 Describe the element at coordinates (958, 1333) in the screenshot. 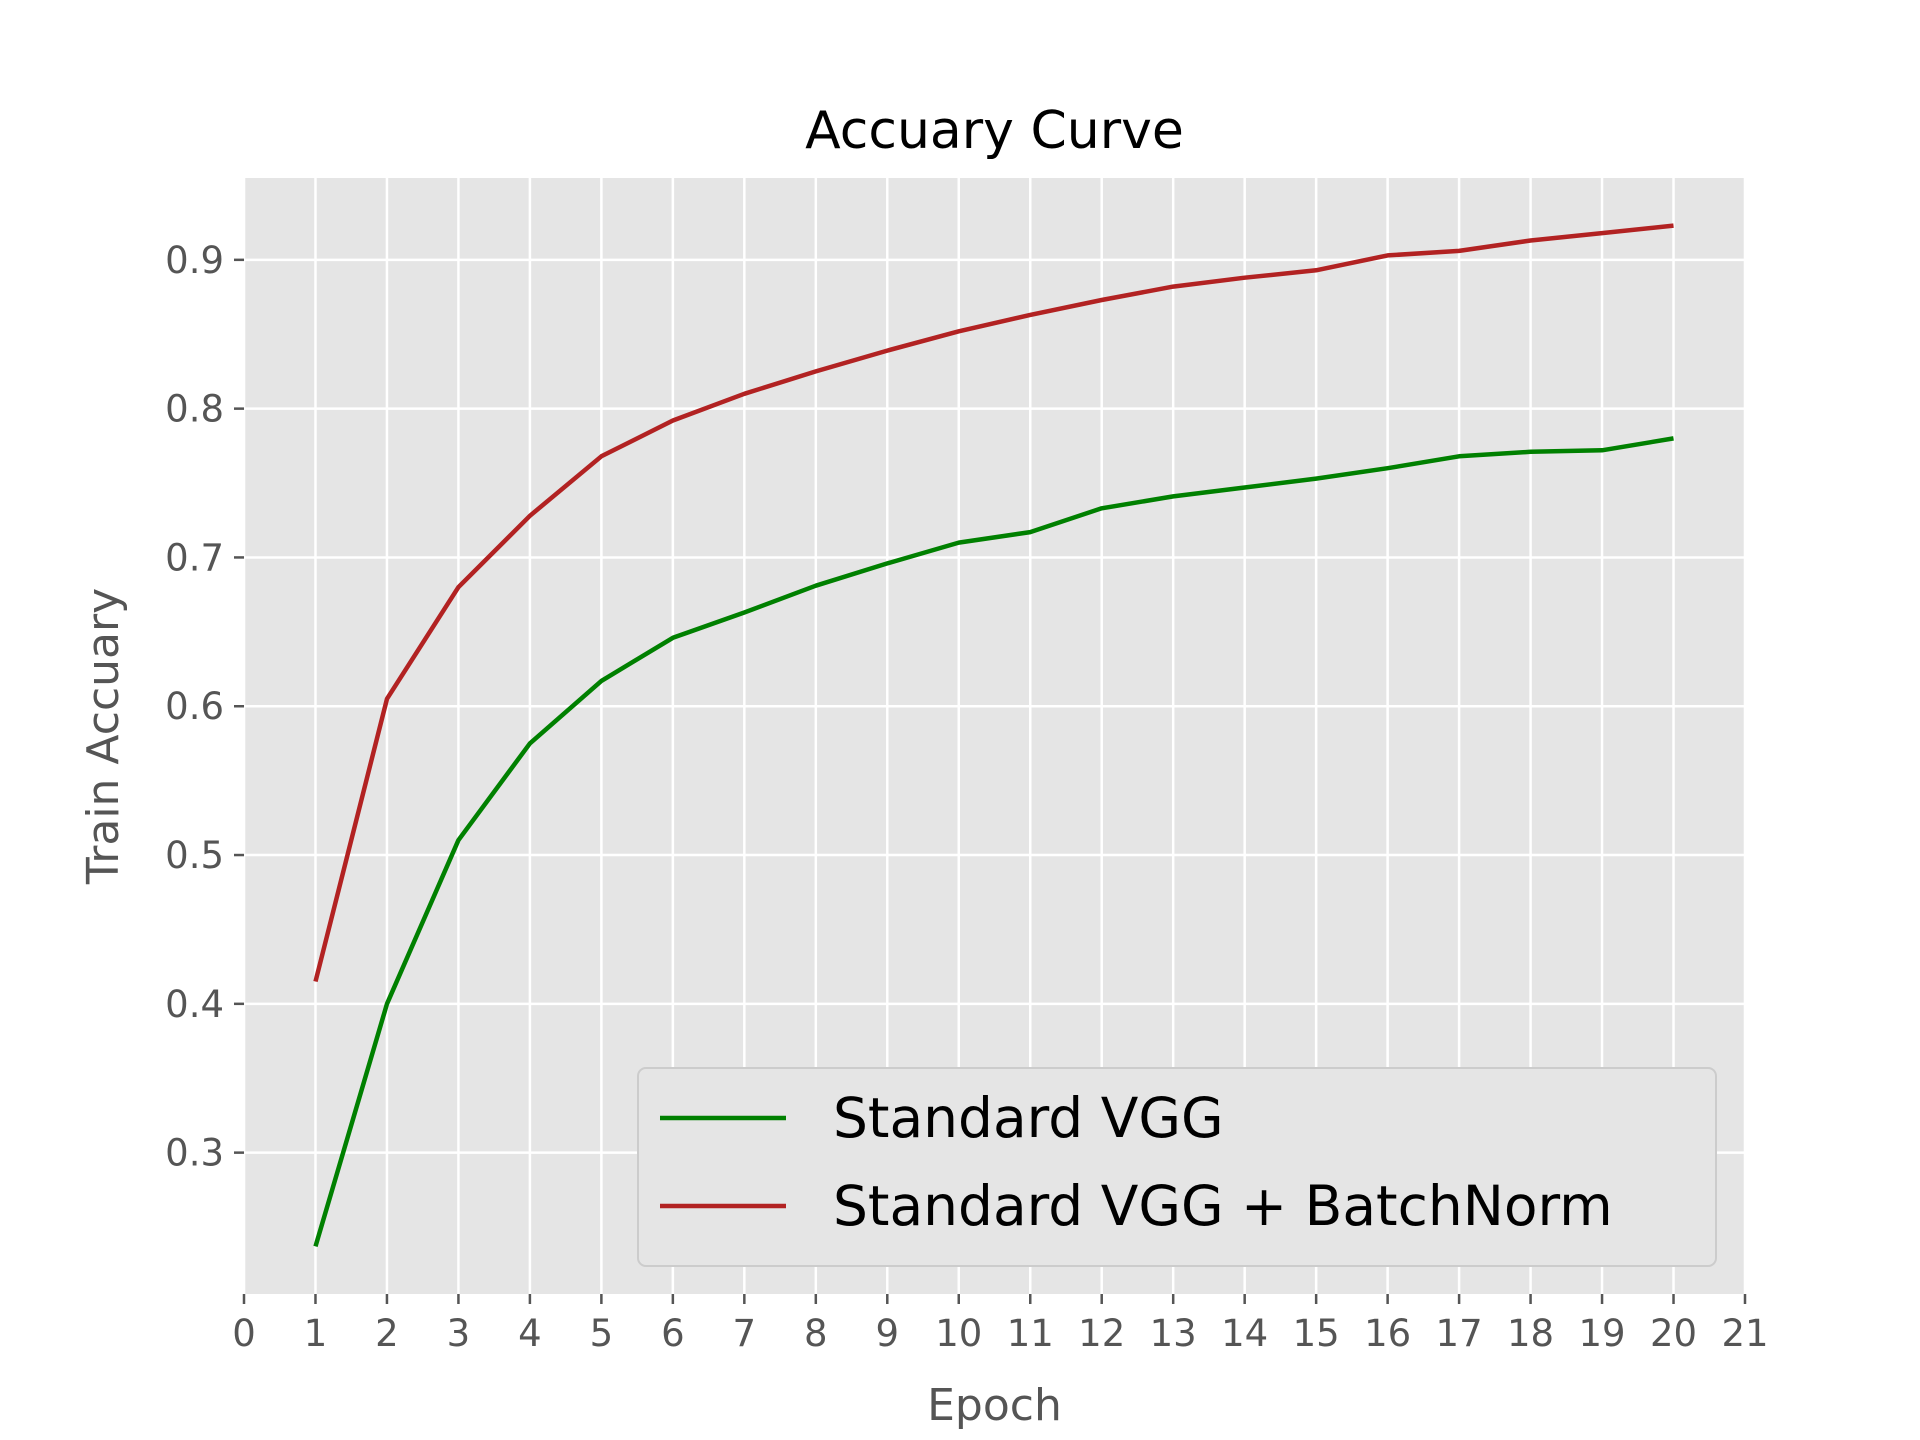

I see `x-tick-label: 10` at that location.